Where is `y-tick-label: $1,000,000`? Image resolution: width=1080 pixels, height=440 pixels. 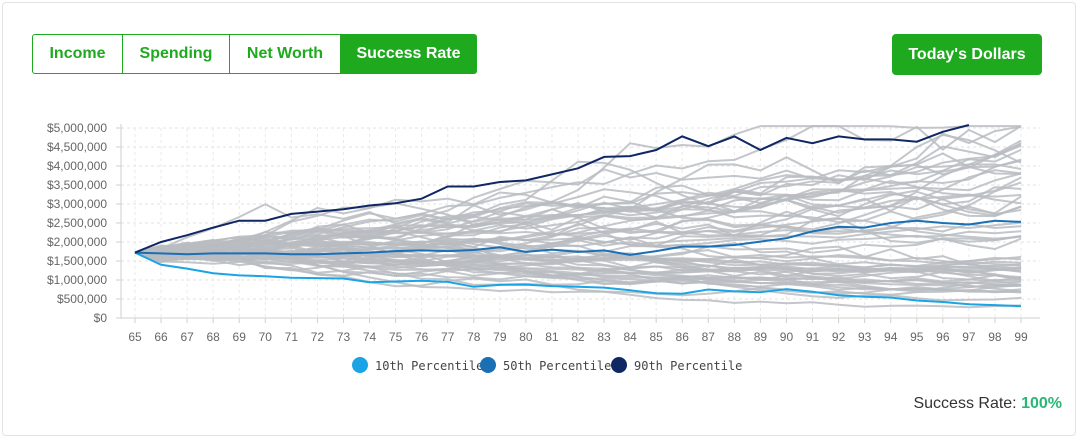 y-tick-label: $1,000,000 is located at coordinates (77, 280).